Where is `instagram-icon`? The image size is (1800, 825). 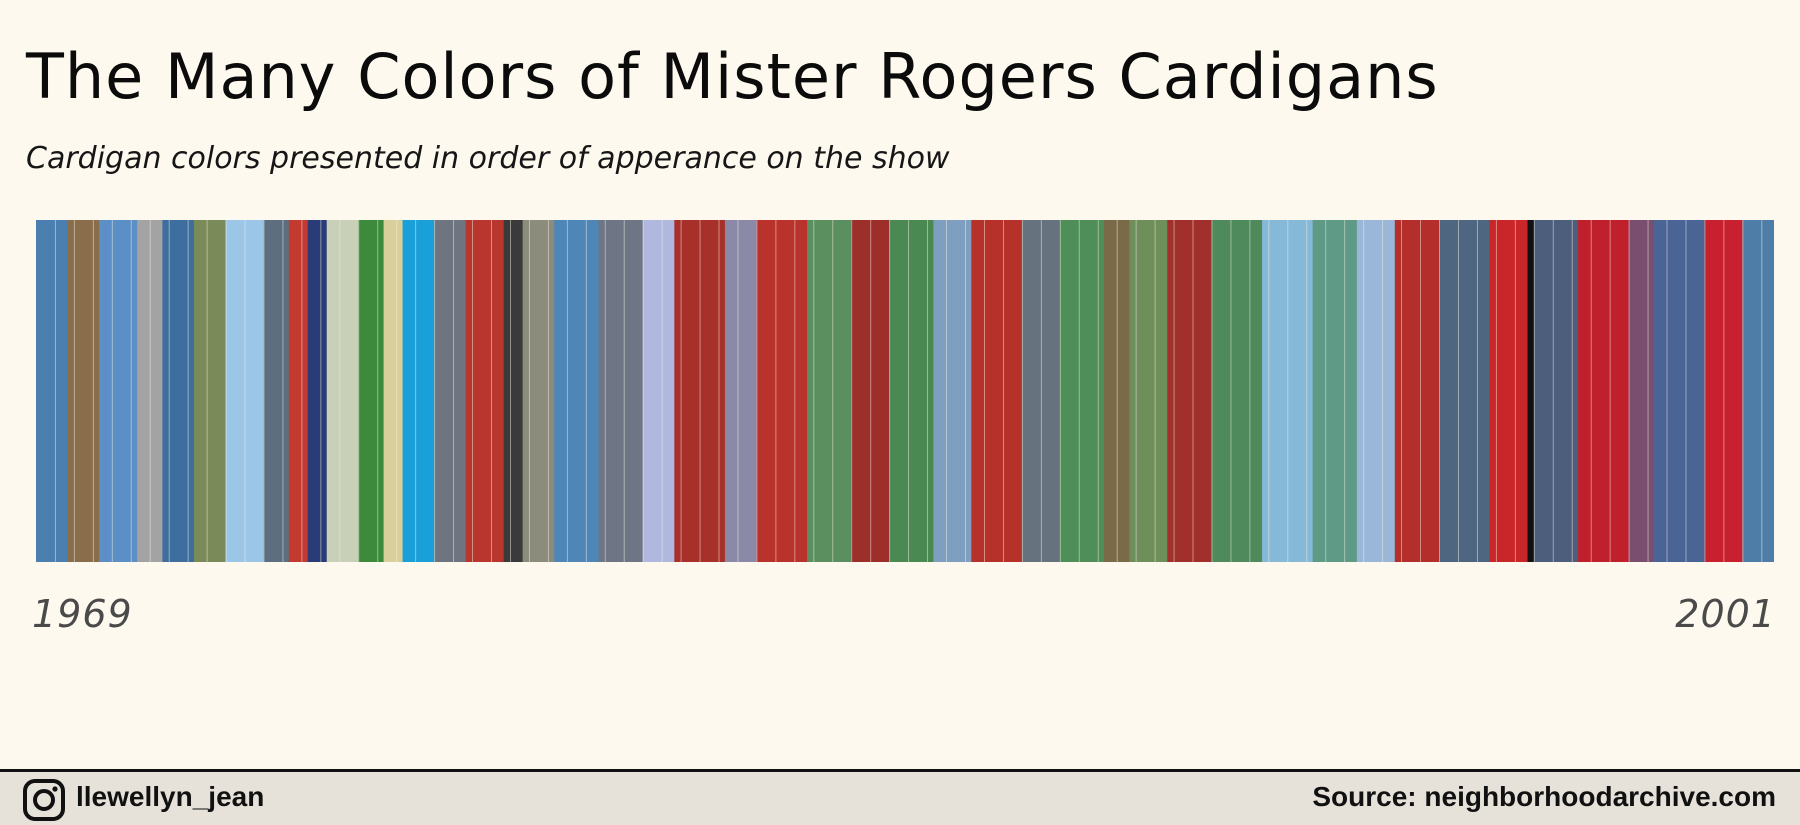 instagram-icon is located at coordinates (44, 800).